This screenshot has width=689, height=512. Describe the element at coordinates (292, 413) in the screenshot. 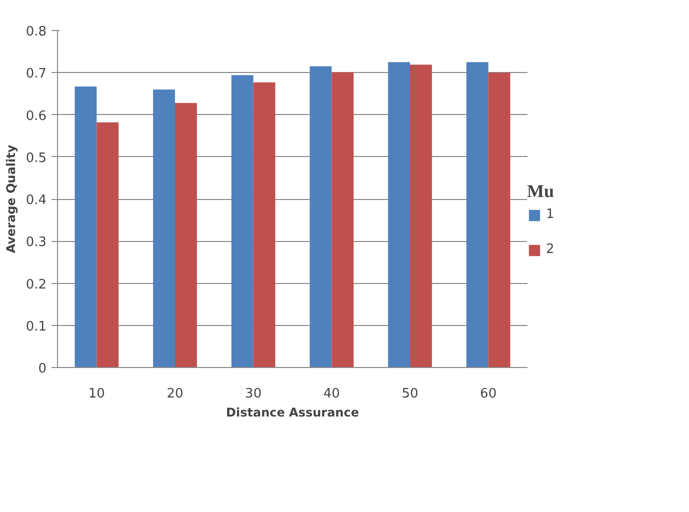

I see `x-axis-title: Distance Assurance` at that location.